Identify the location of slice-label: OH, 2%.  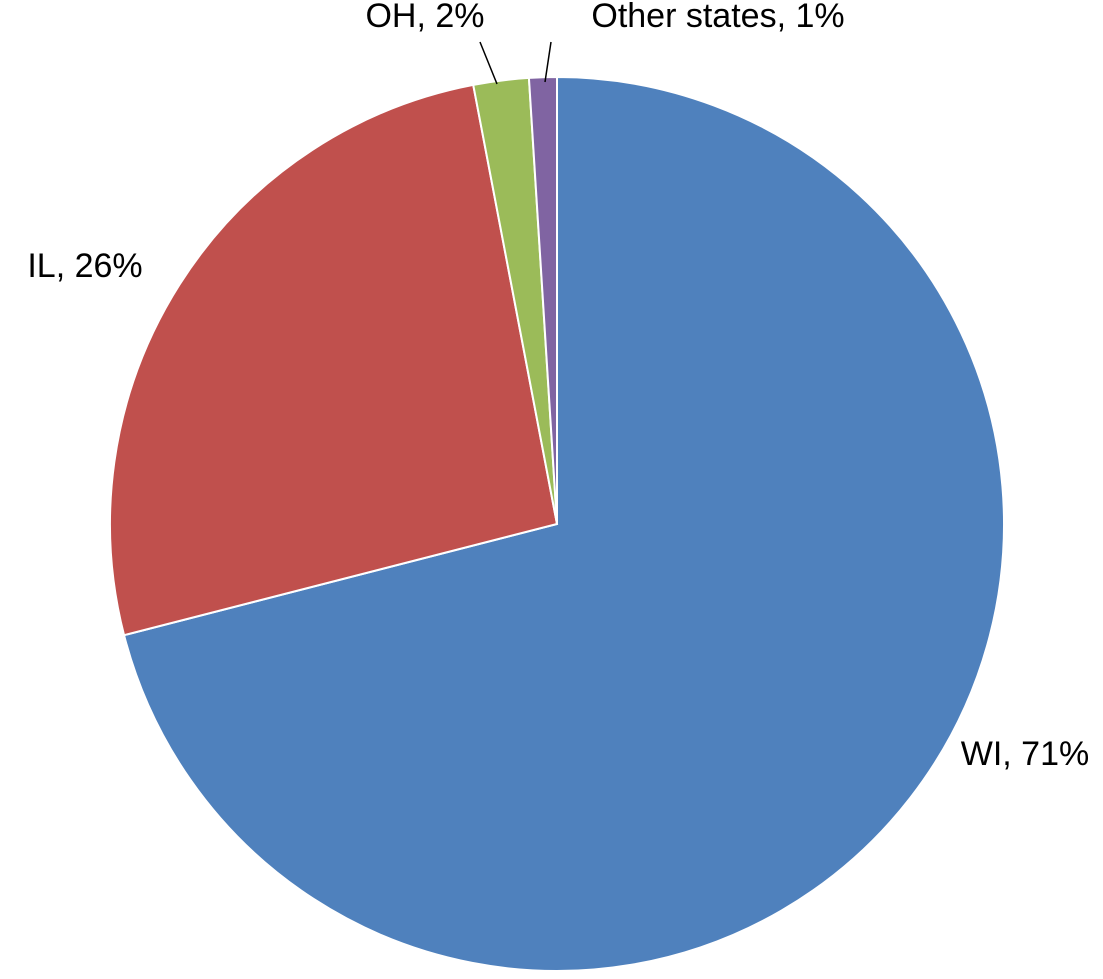
(424, 17).